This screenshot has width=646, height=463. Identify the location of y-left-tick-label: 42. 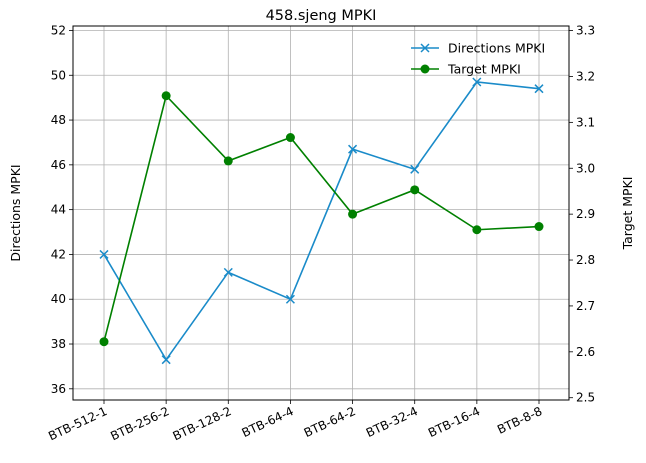
(58, 254).